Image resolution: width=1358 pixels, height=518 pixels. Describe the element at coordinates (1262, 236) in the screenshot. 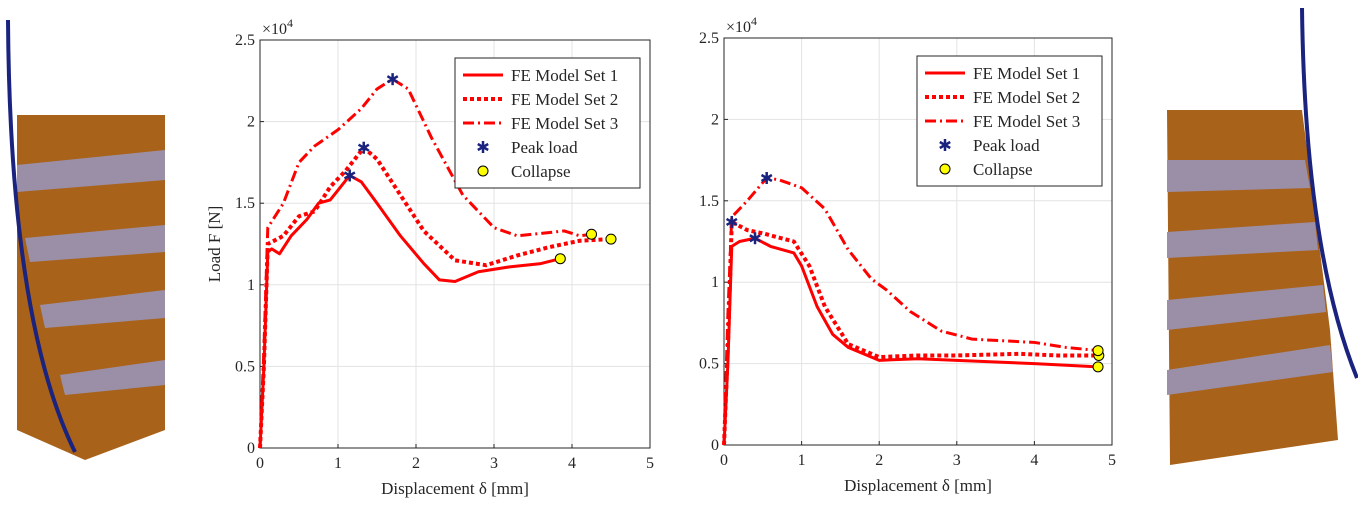

I see `specimen-right` at that location.